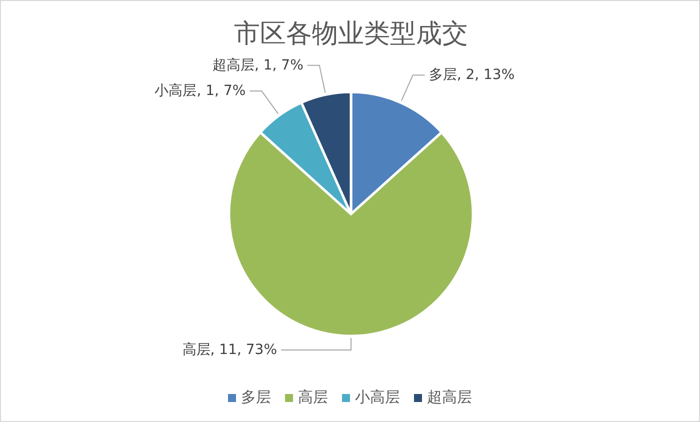  Describe the element at coordinates (229, 350) in the screenshot. I see `data-label: 高层, 11, 73%` at that location.